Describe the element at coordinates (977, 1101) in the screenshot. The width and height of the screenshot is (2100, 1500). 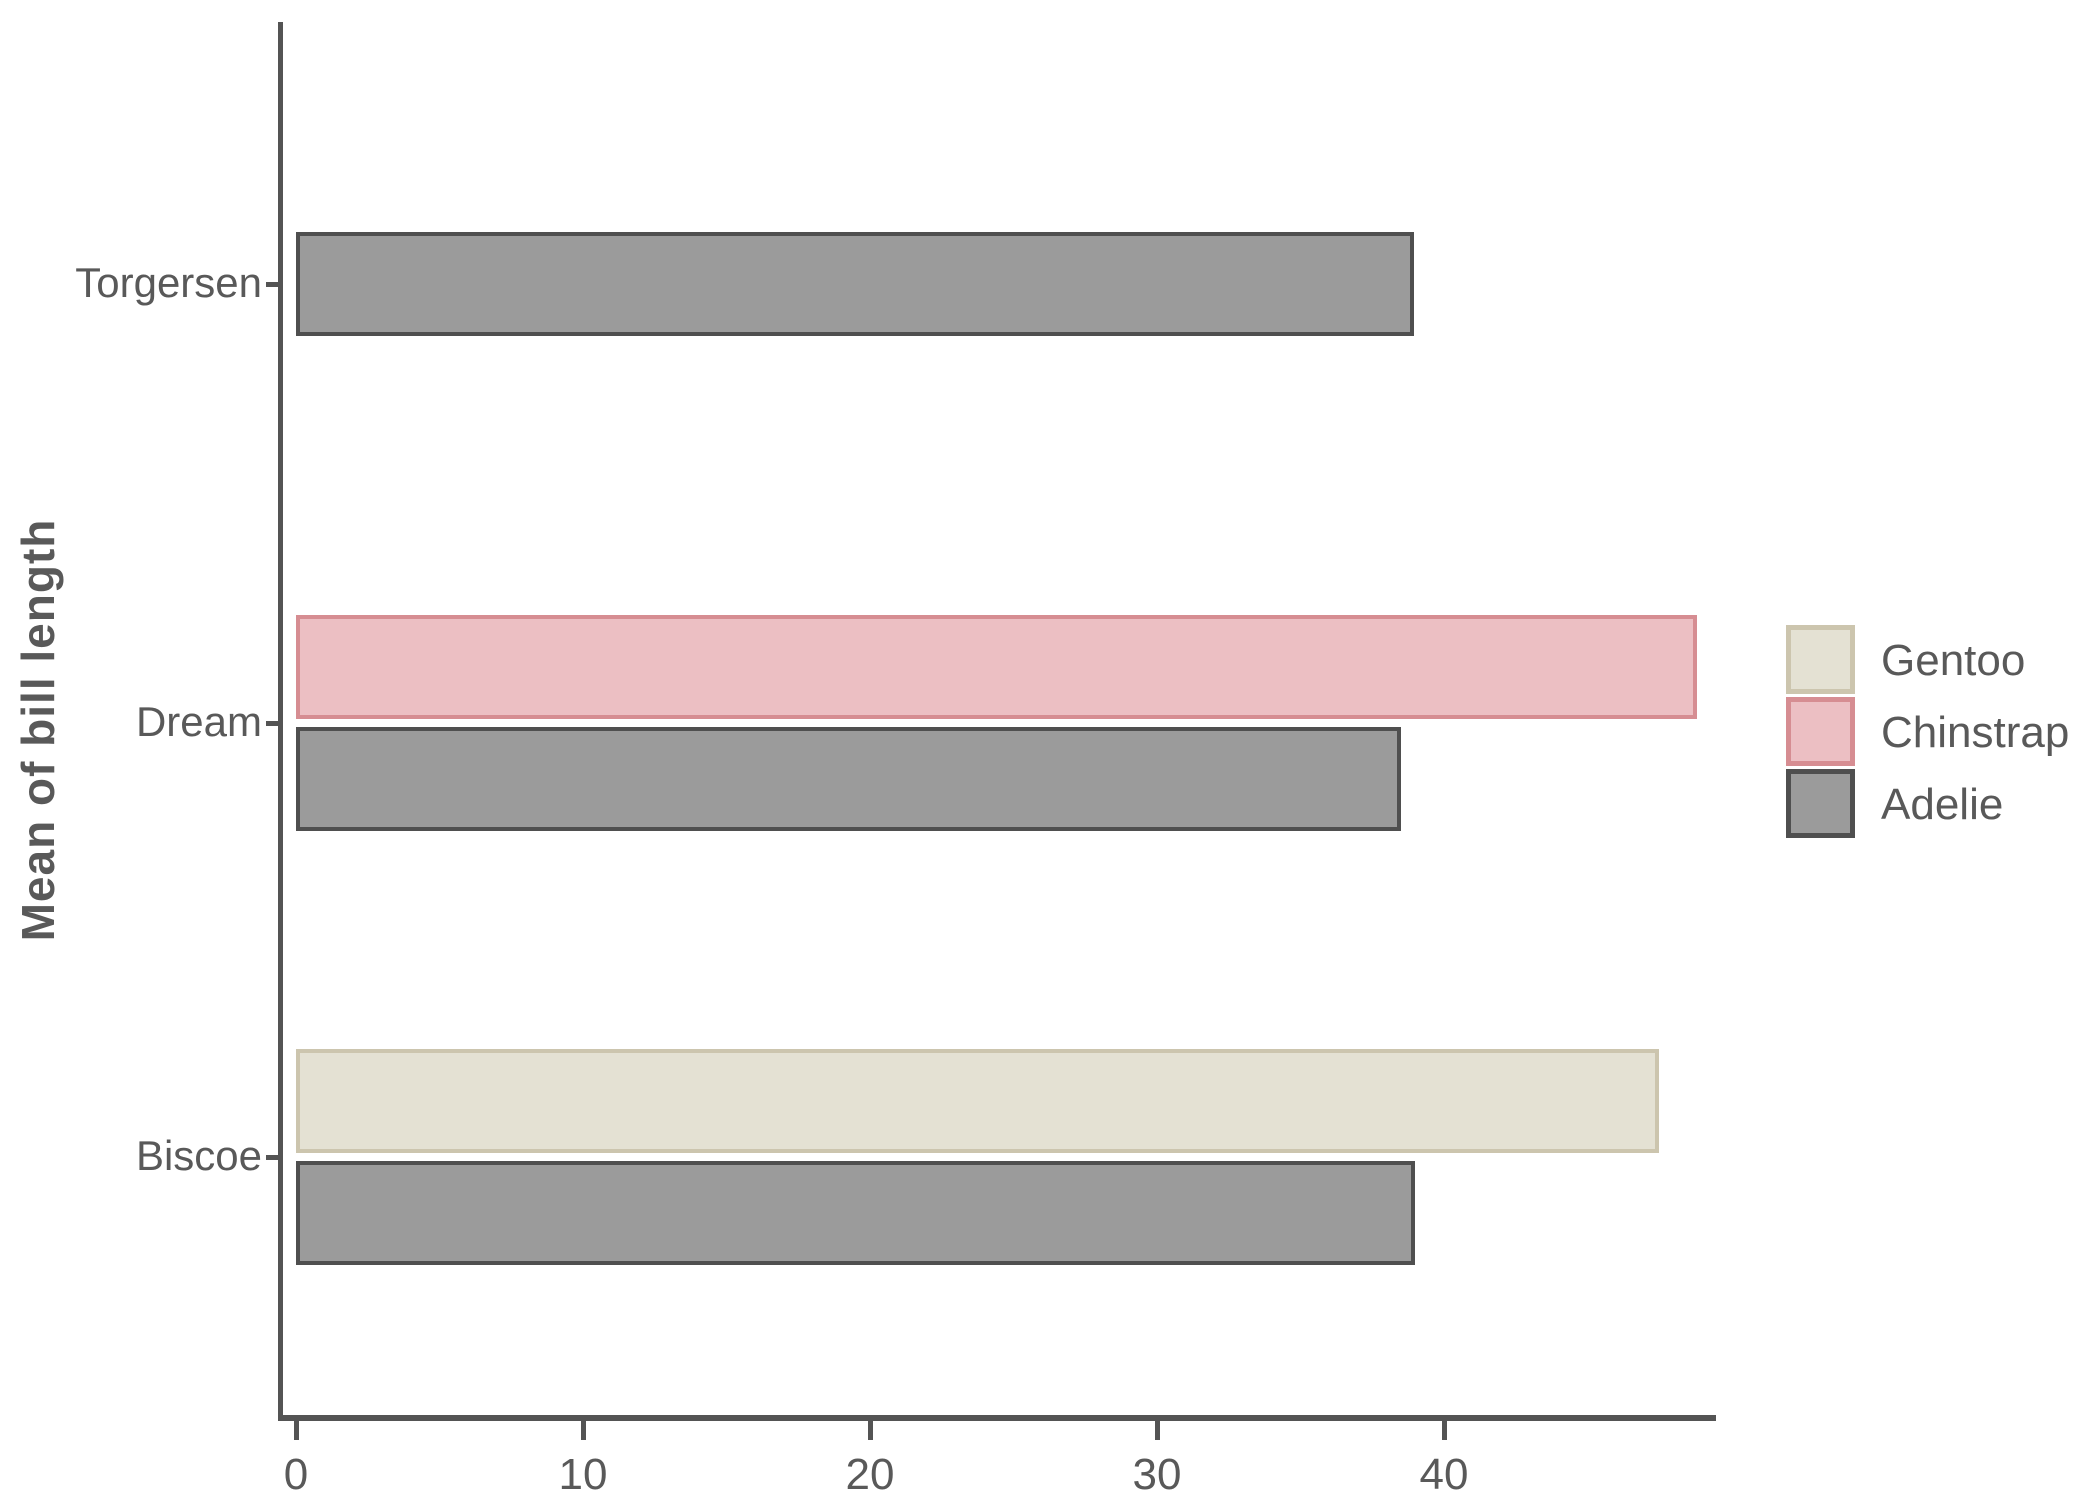
I see `bar-biscoe-gentoo` at that location.